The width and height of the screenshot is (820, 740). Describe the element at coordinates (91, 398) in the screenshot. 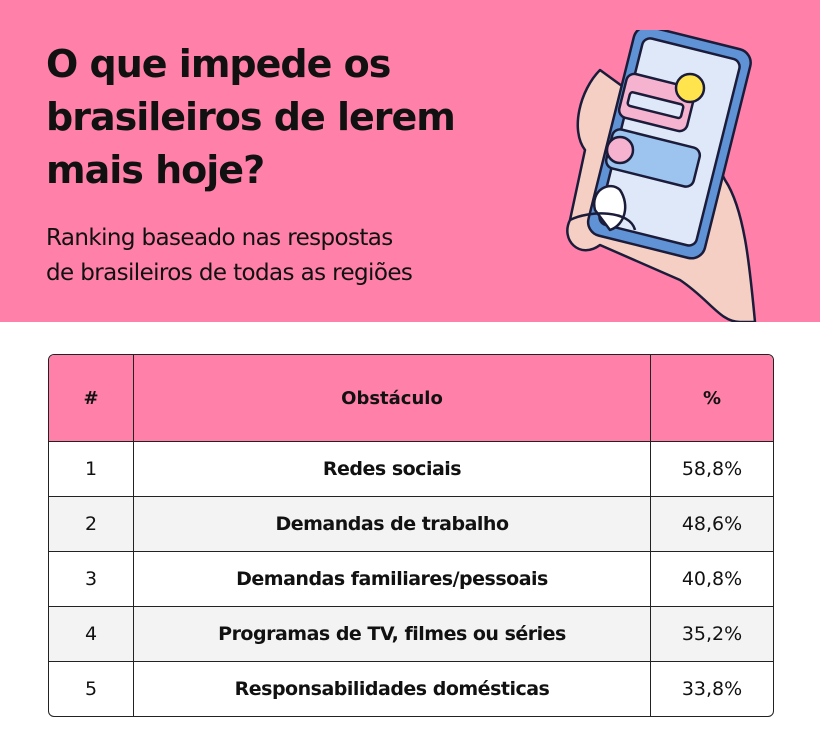

I see `column-header: #` at that location.